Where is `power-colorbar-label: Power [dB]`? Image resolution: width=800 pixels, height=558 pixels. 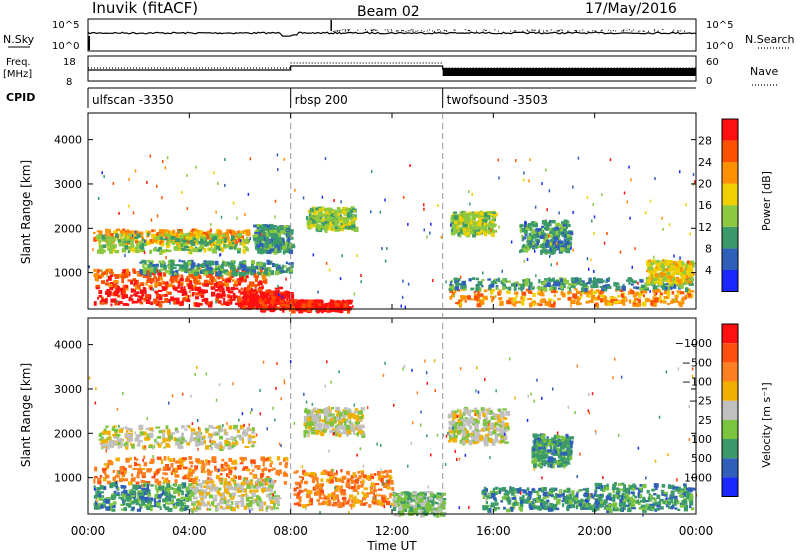
power-colorbar-label: Power [dB] is located at coordinates (766, 201).